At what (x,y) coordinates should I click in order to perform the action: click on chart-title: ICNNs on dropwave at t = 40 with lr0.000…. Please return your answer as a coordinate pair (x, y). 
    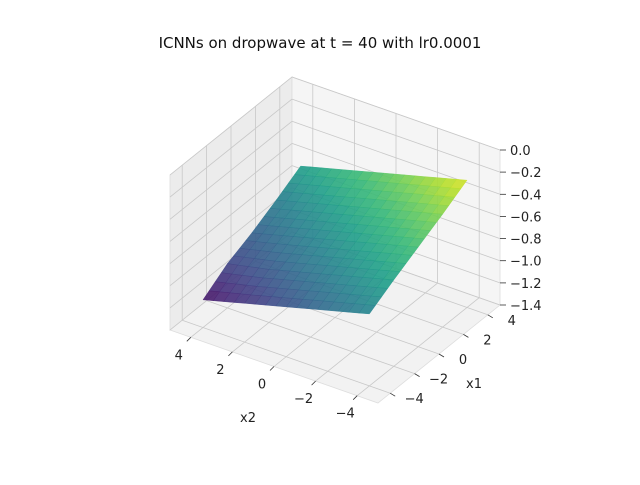
    Looking at the image, I should click on (320, 43).